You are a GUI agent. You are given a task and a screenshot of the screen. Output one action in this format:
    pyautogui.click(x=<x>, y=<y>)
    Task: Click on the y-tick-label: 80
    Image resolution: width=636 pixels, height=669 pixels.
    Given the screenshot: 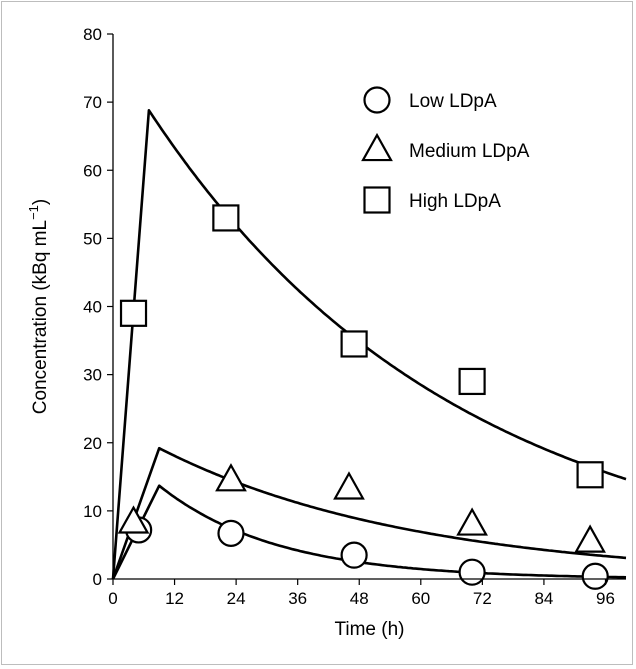 What is the action you would take?
    pyautogui.click(x=92, y=34)
    